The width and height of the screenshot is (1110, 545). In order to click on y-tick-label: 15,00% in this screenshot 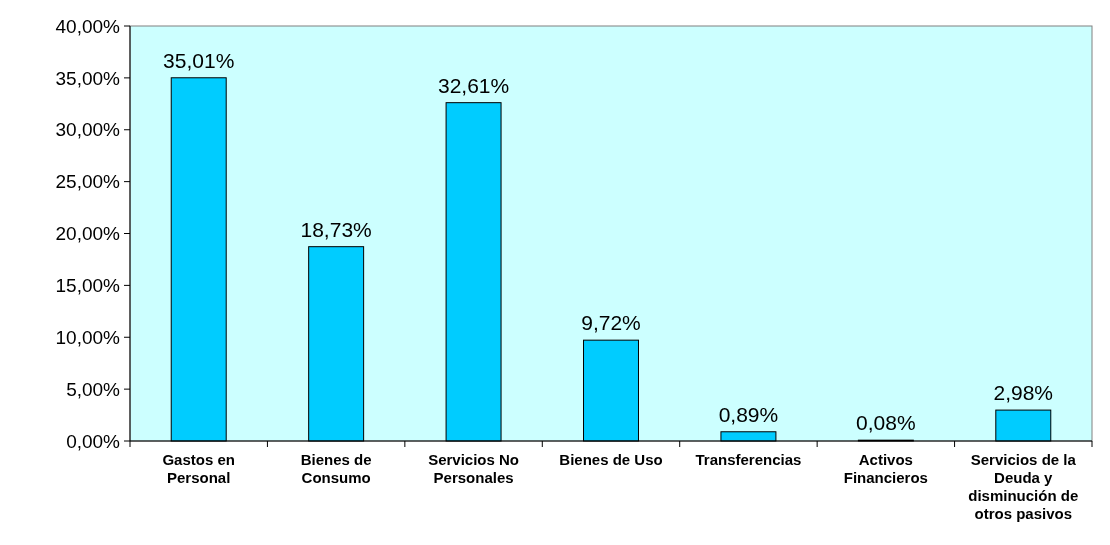, I will do `click(88, 286)`.